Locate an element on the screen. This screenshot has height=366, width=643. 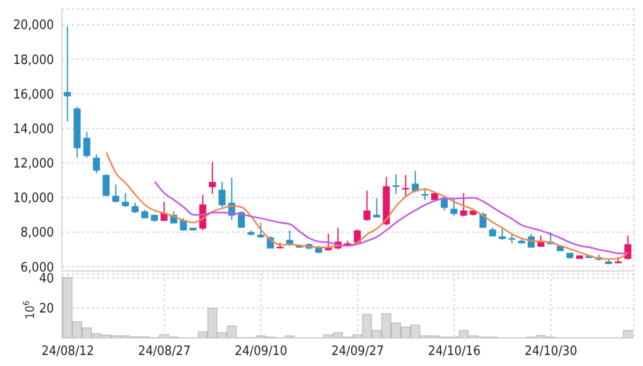
y-tick-label: 16,000 is located at coordinates (33, 94).